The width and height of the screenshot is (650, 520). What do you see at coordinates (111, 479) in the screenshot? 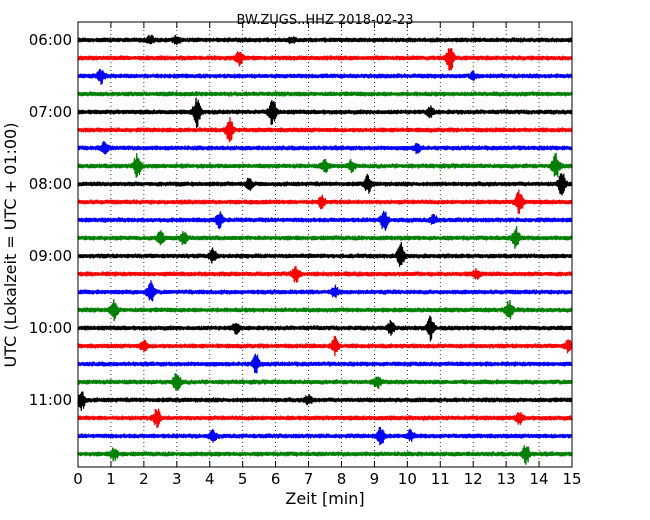
I see `x-tick-label: 1` at bounding box center [111, 479].